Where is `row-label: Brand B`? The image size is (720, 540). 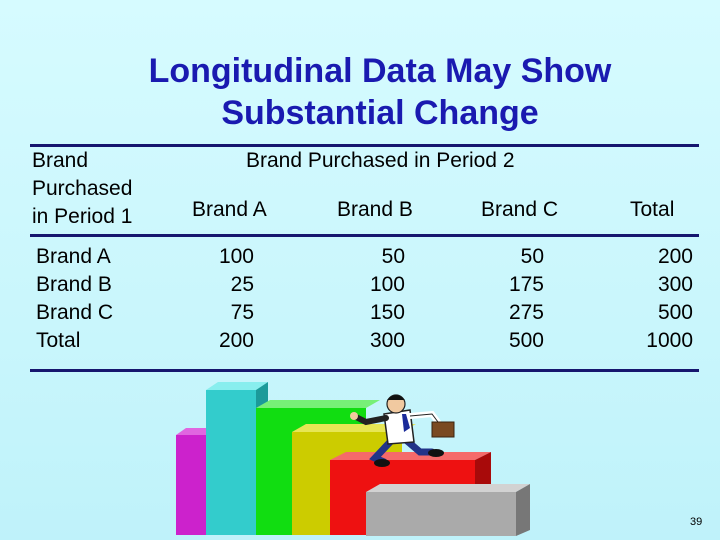
row-label: Brand B is located at coordinates (74, 284).